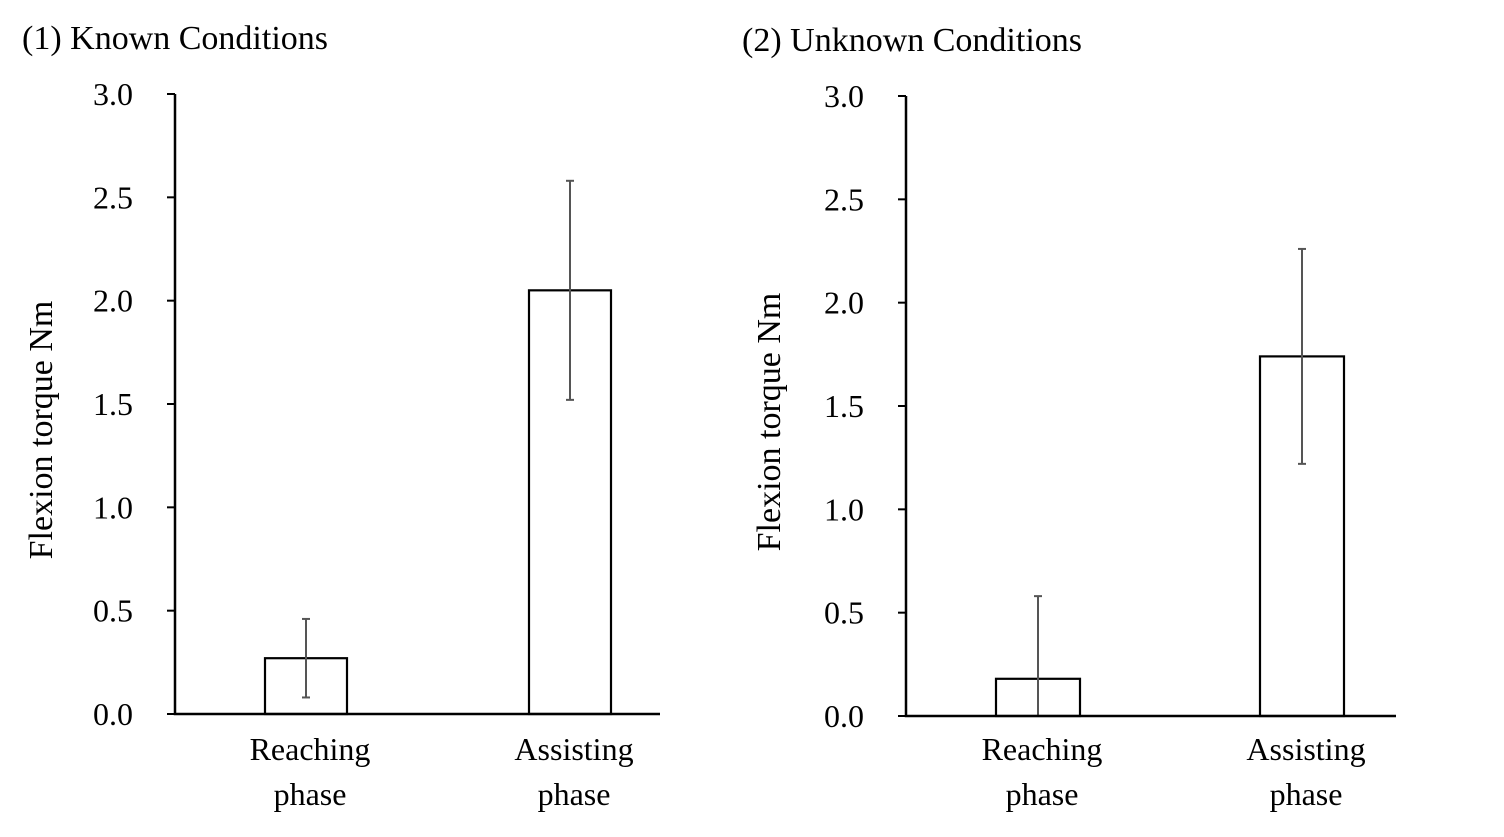  I want to click on chart-title: (2) Unknown Conditions, so click(912, 40).